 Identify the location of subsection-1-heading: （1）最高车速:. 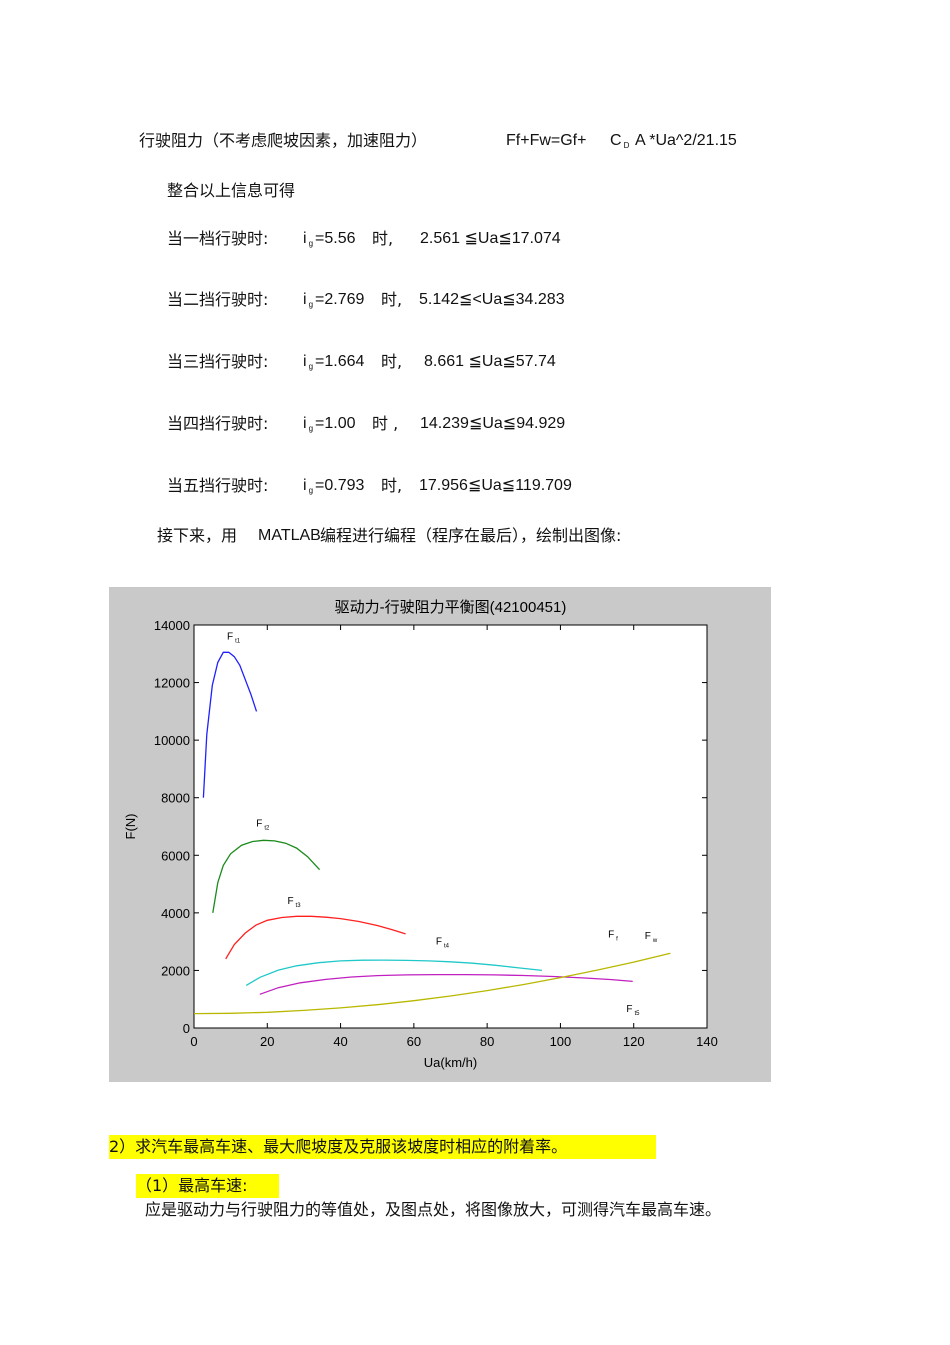
(207, 1186).